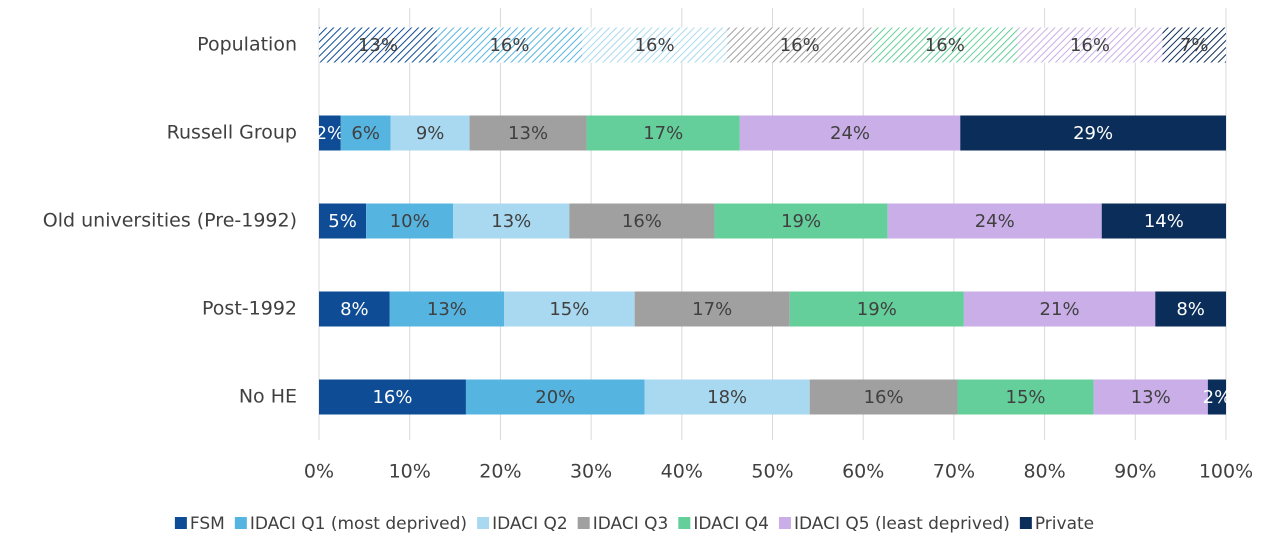  What do you see at coordinates (591, 472) in the screenshot?
I see `x-tick-label: 30%` at bounding box center [591, 472].